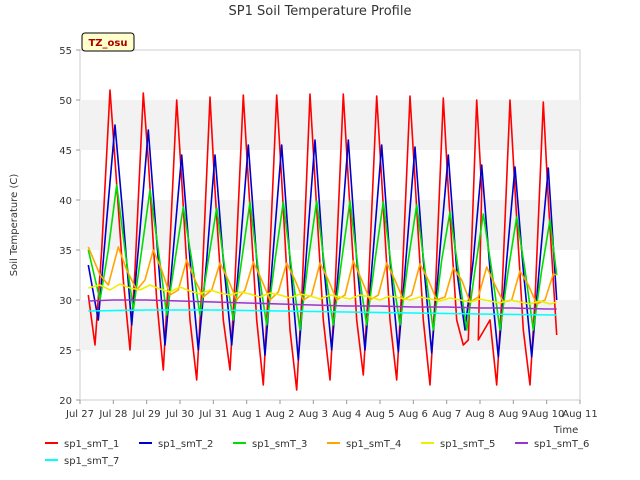 The width and height of the screenshot is (640, 480). I want to click on x-tick-label: Aug 11, so click(579, 414).